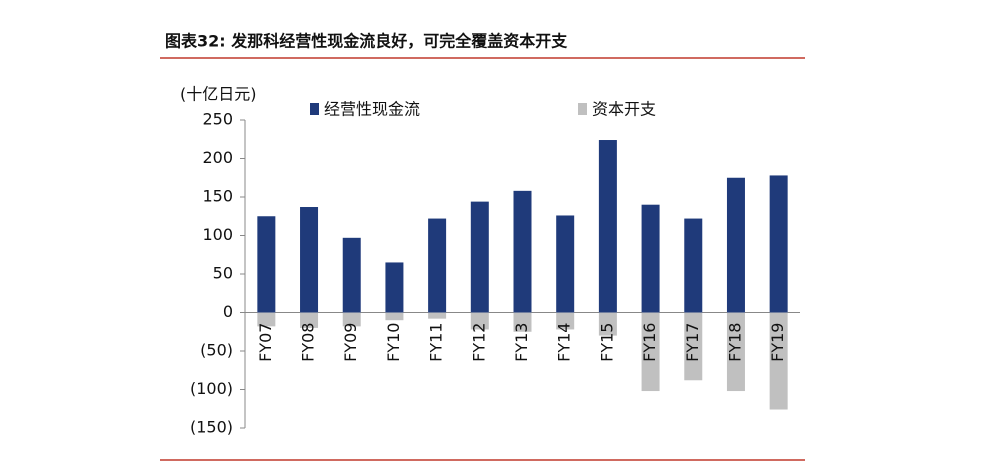 The image size is (989, 469). What do you see at coordinates (734, 342) in the screenshot?
I see `x-tick-label: FY18` at bounding box center [734, 342].